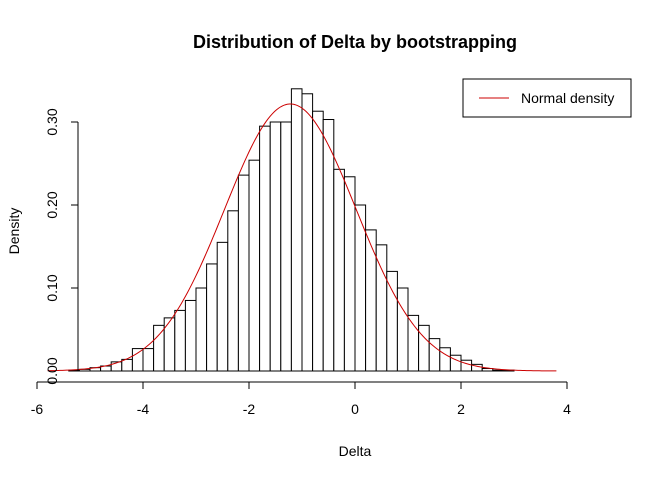 This screenshot has height=480, width=672. Describe the element at coordinates (52, 204) in the screenshot. I see `y-tick-label: 0.20` at that location.